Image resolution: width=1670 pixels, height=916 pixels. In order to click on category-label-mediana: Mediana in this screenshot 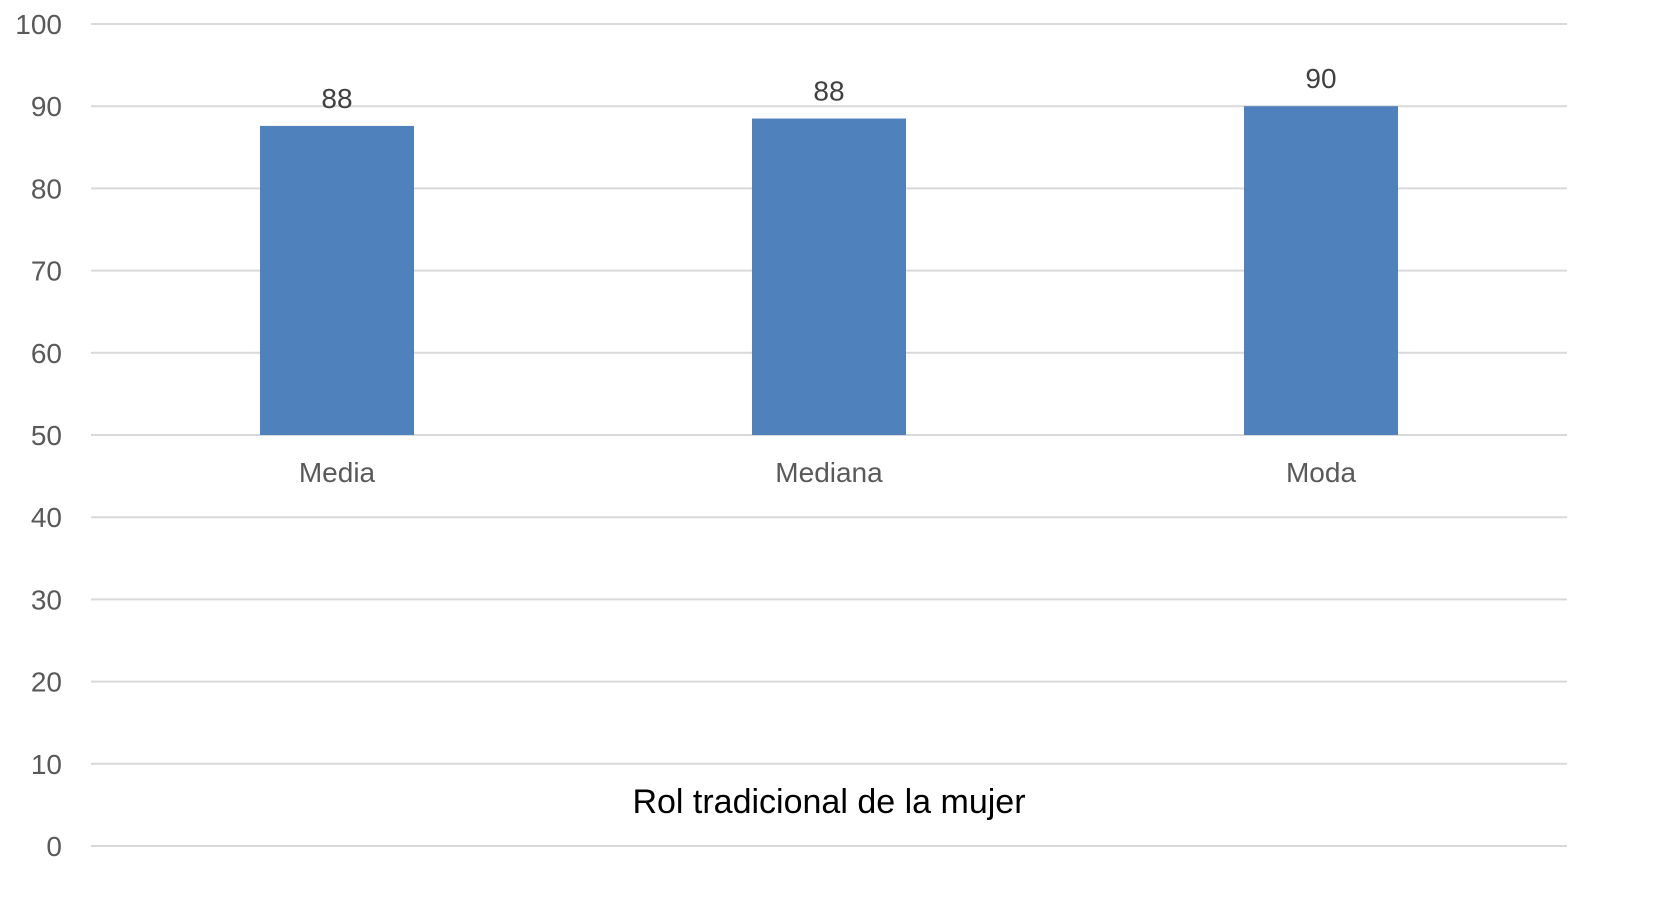, I will do `click(829, 472)`.